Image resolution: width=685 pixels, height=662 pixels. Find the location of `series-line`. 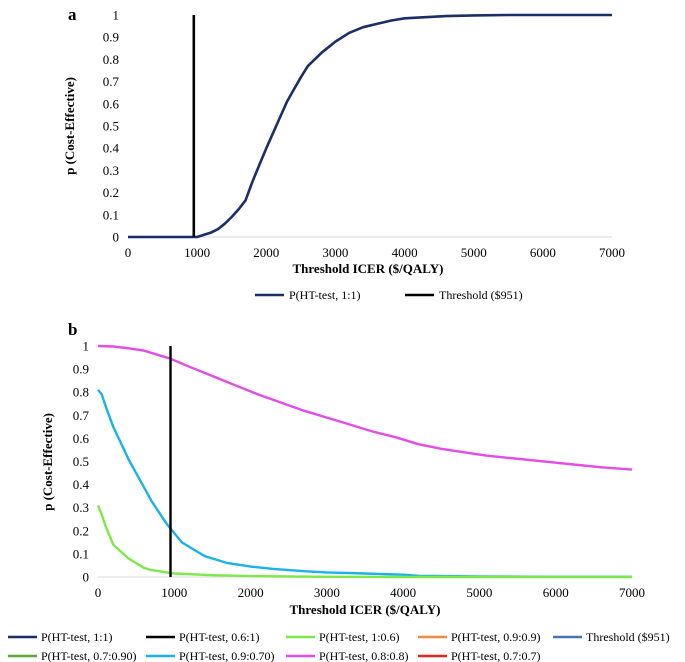

series-line is located at coordinates (364, 541).